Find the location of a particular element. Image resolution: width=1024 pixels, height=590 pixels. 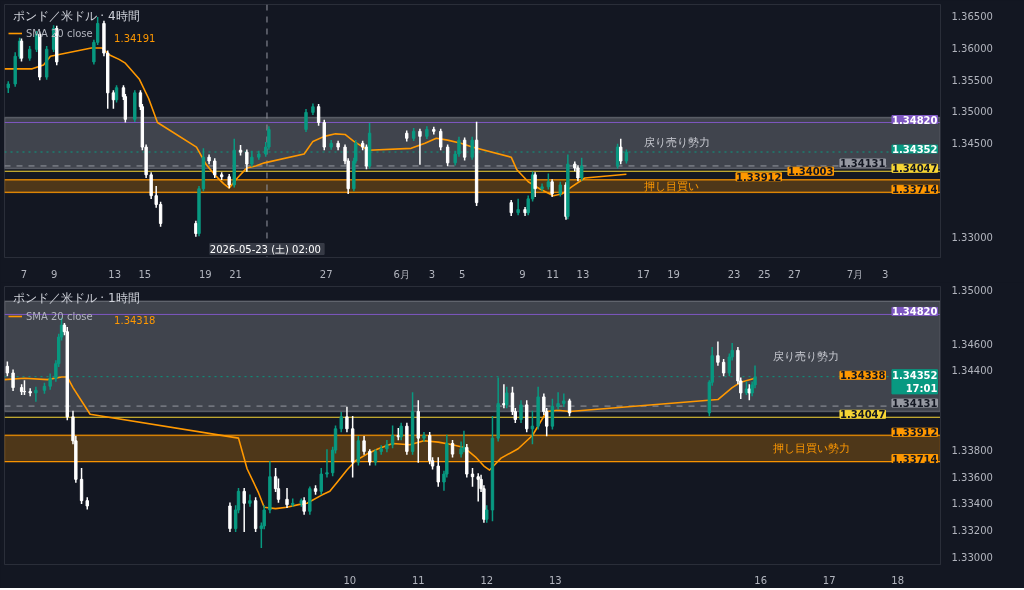

x-tick-label: 25 is located at coordinates (764, 274).